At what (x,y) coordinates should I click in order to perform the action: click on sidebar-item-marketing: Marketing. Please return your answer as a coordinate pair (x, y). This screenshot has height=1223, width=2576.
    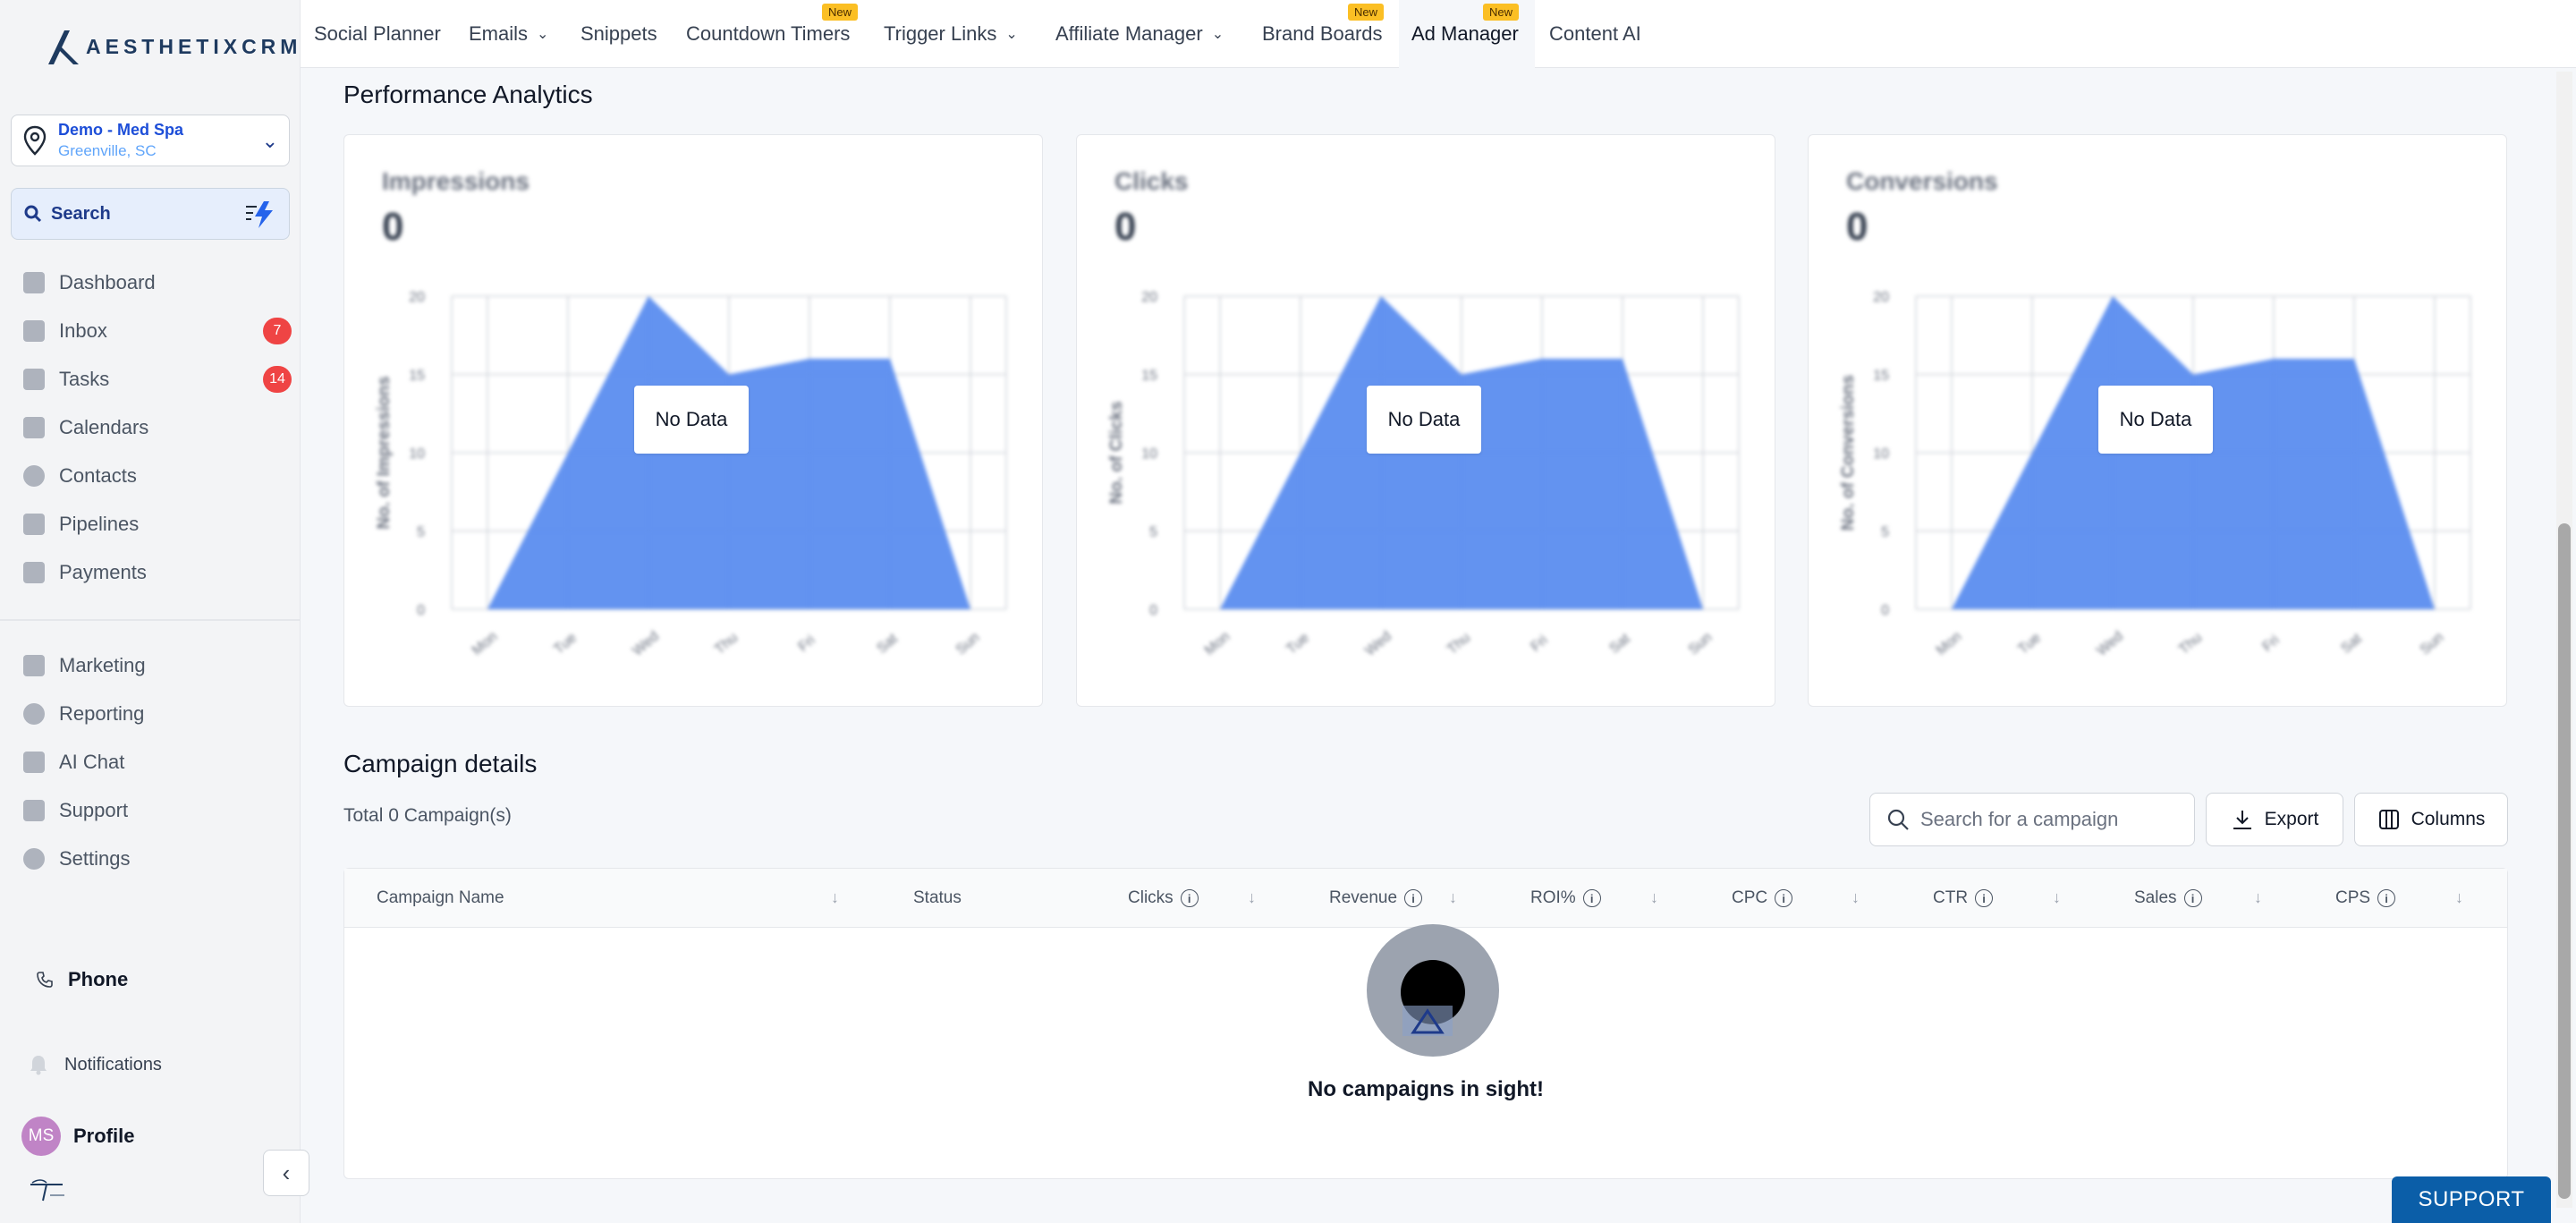
    Looking at the image, I should click on (157, 666).